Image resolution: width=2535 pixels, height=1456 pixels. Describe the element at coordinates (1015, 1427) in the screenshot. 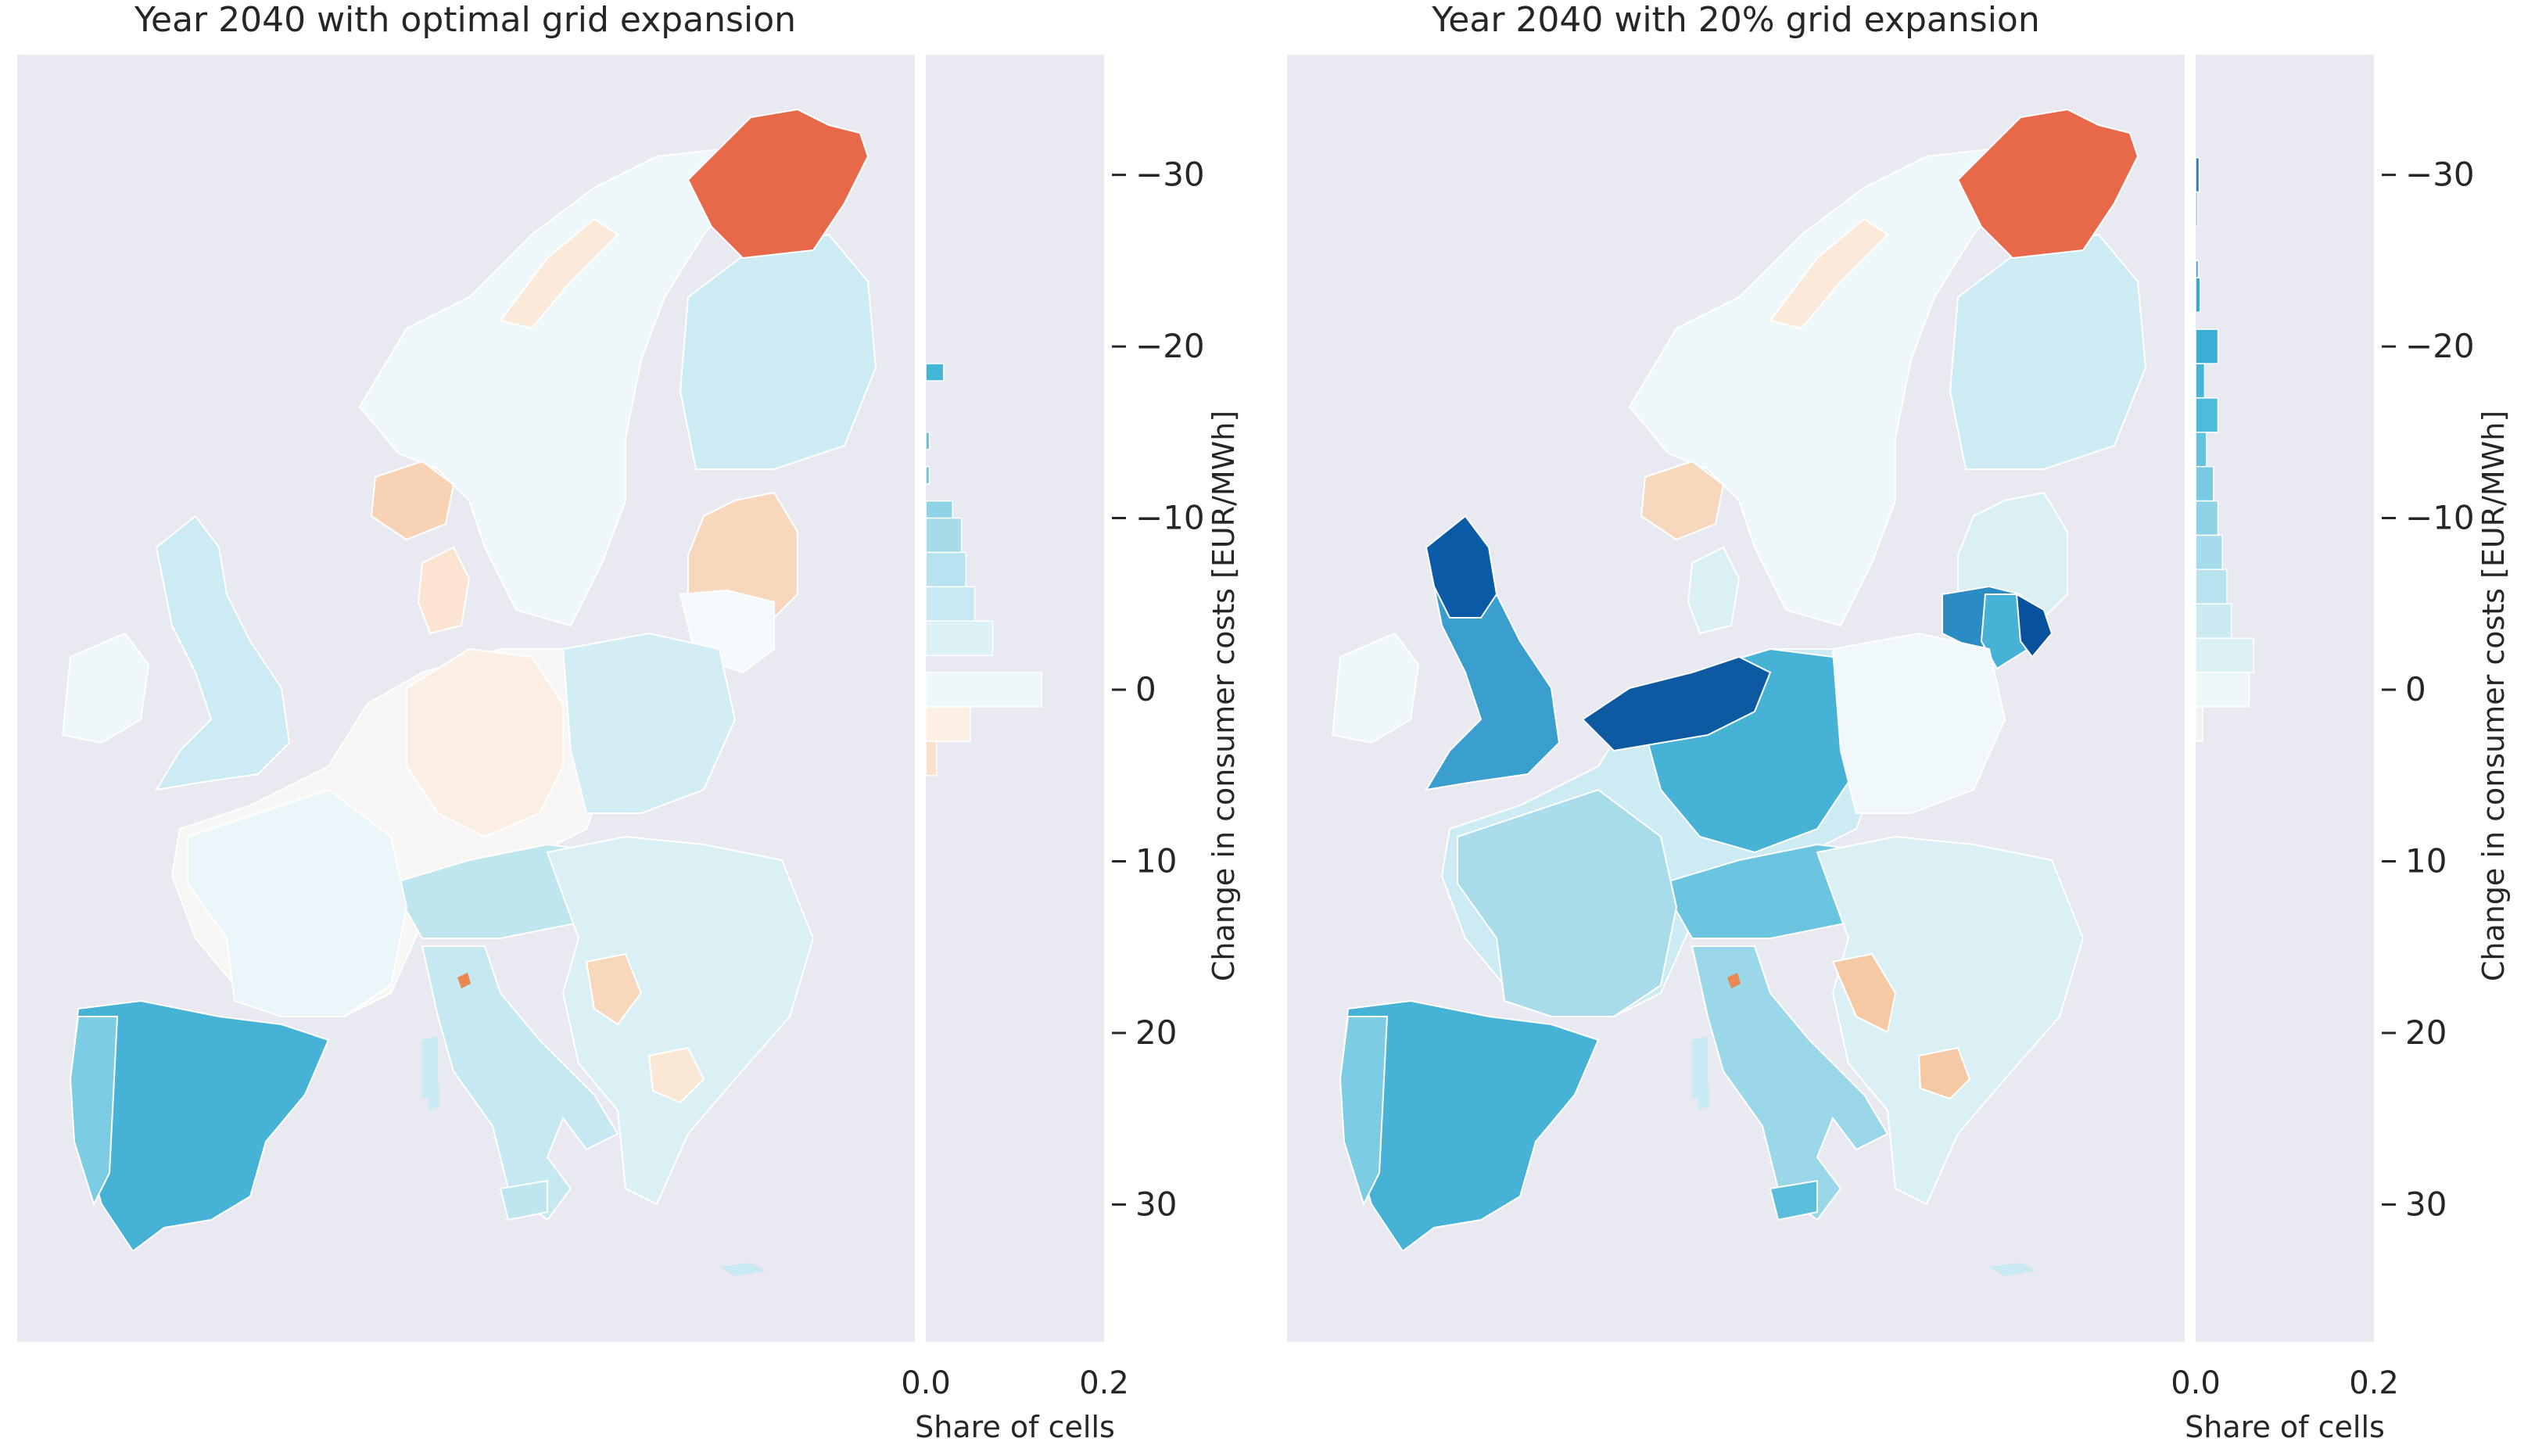

I see `left-xlabel: Share of cells` at that location.